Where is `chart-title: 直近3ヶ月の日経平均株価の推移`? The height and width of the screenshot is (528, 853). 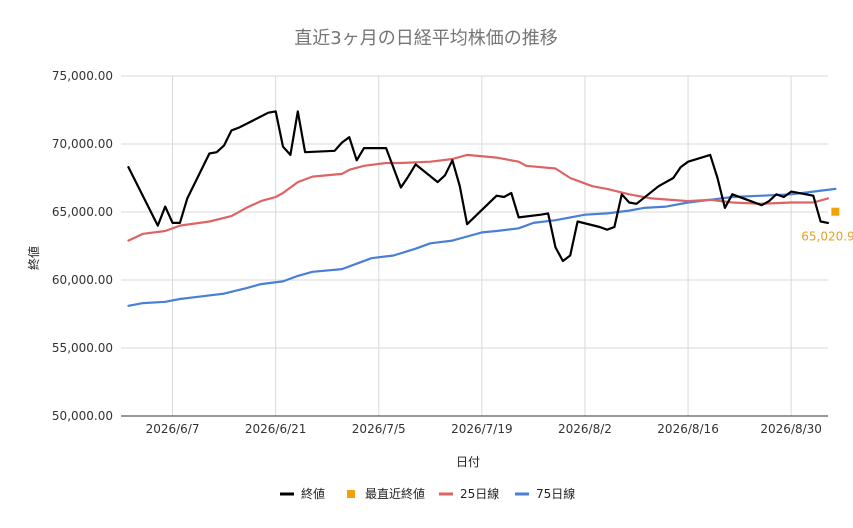
chart-title: 直近3ヶ月の日経平均株価の推移 is located at coordinates (425, 38).